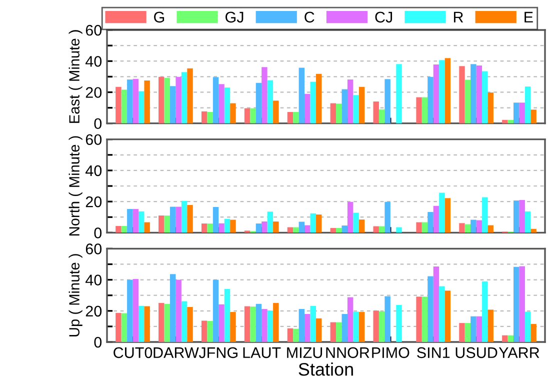 This screenshot has width=550, height=382. Describe the element at coordinates (459, 17) in the screenshot. I see `legend-label: R` at that location.